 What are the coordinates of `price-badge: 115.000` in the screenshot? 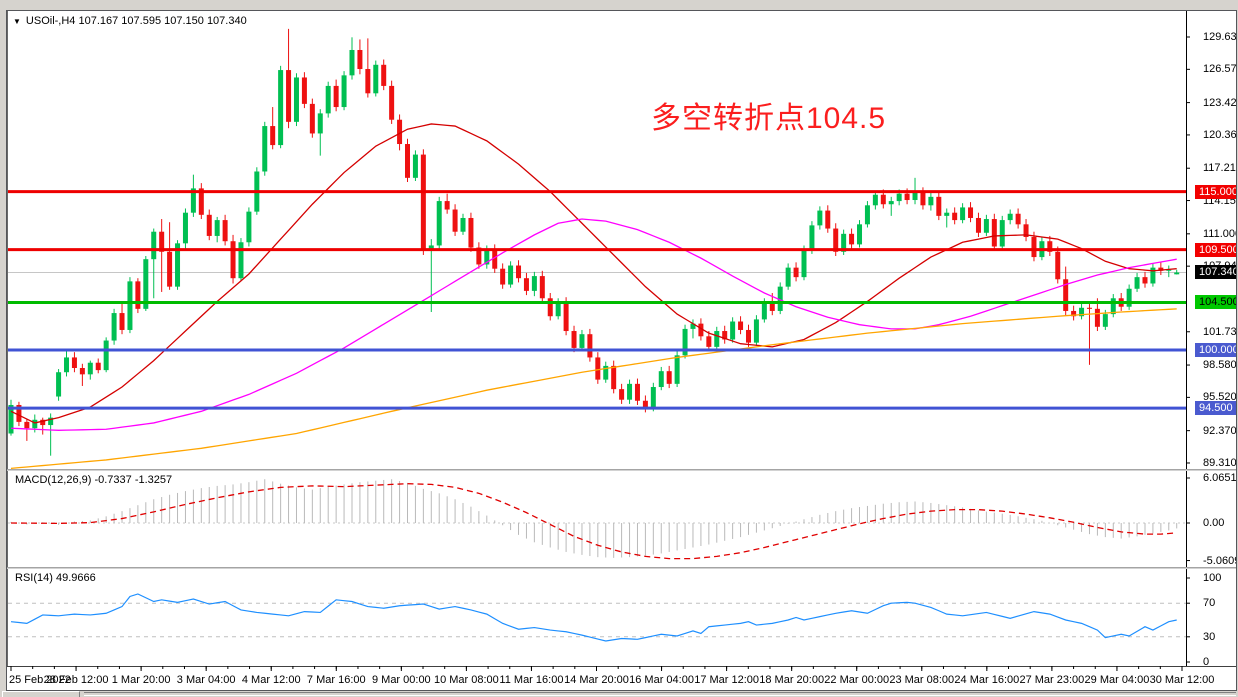 It's located at (1215, 191).